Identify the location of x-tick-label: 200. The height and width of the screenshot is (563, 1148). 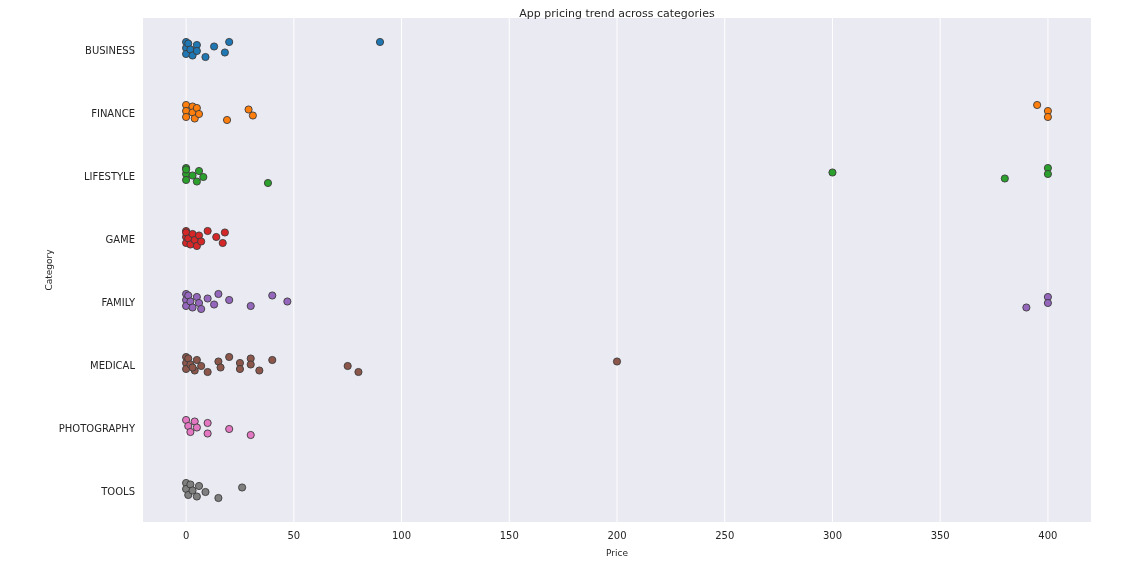
(617, 535).